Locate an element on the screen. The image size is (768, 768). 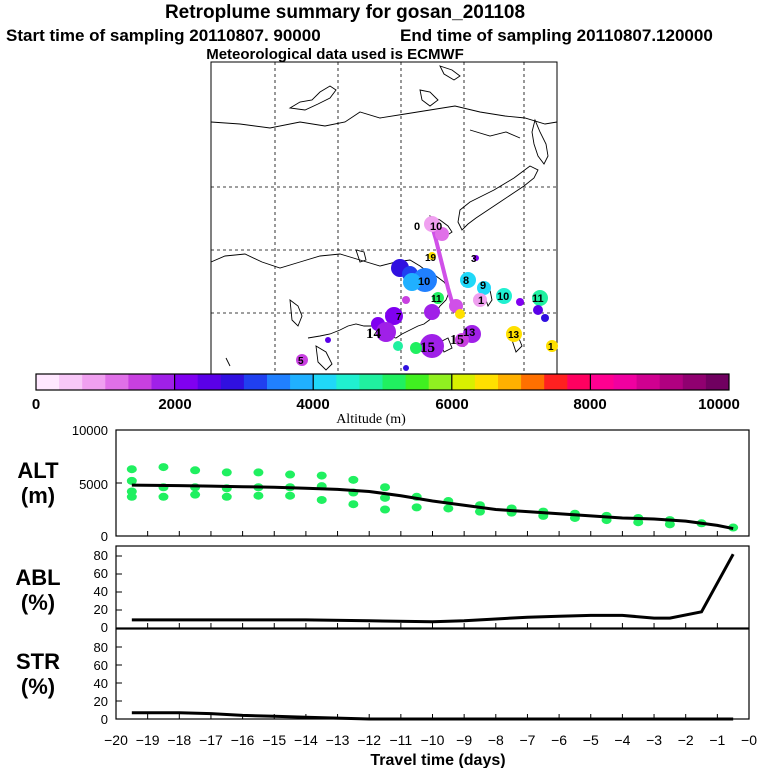
abl-ytick: 0 is located at coordinates (104, 627).